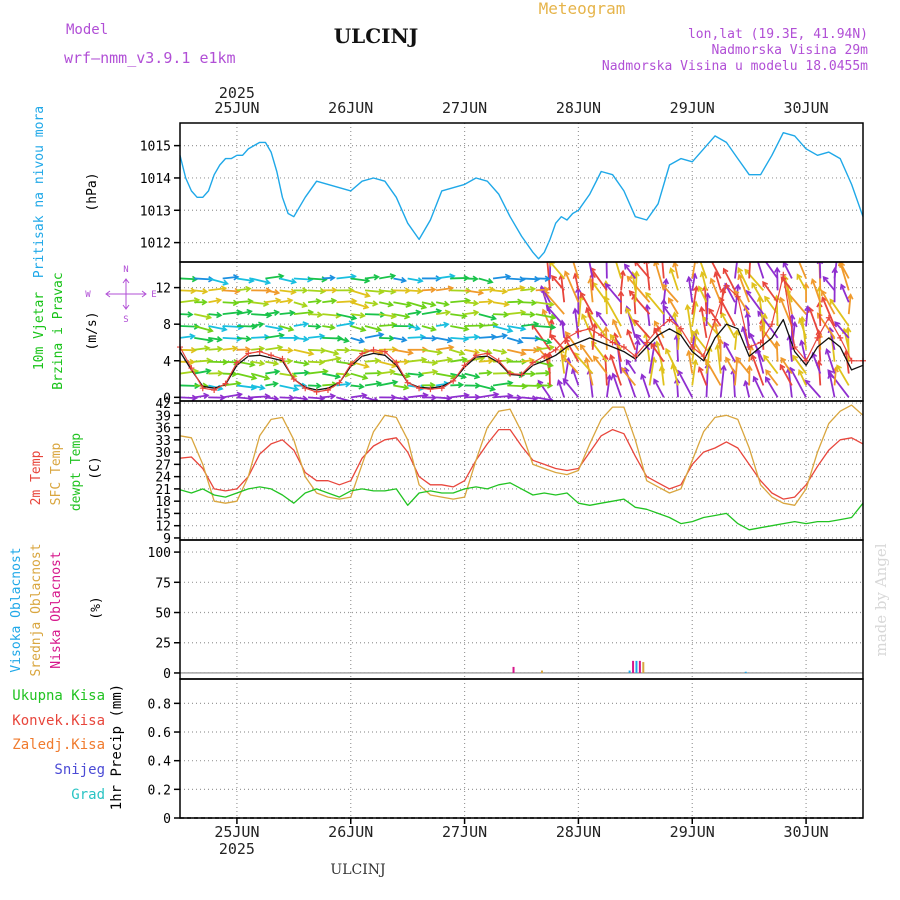 The image size is (900, 900). I want to click on x-year-bottom: 2025, so click(237, 849).